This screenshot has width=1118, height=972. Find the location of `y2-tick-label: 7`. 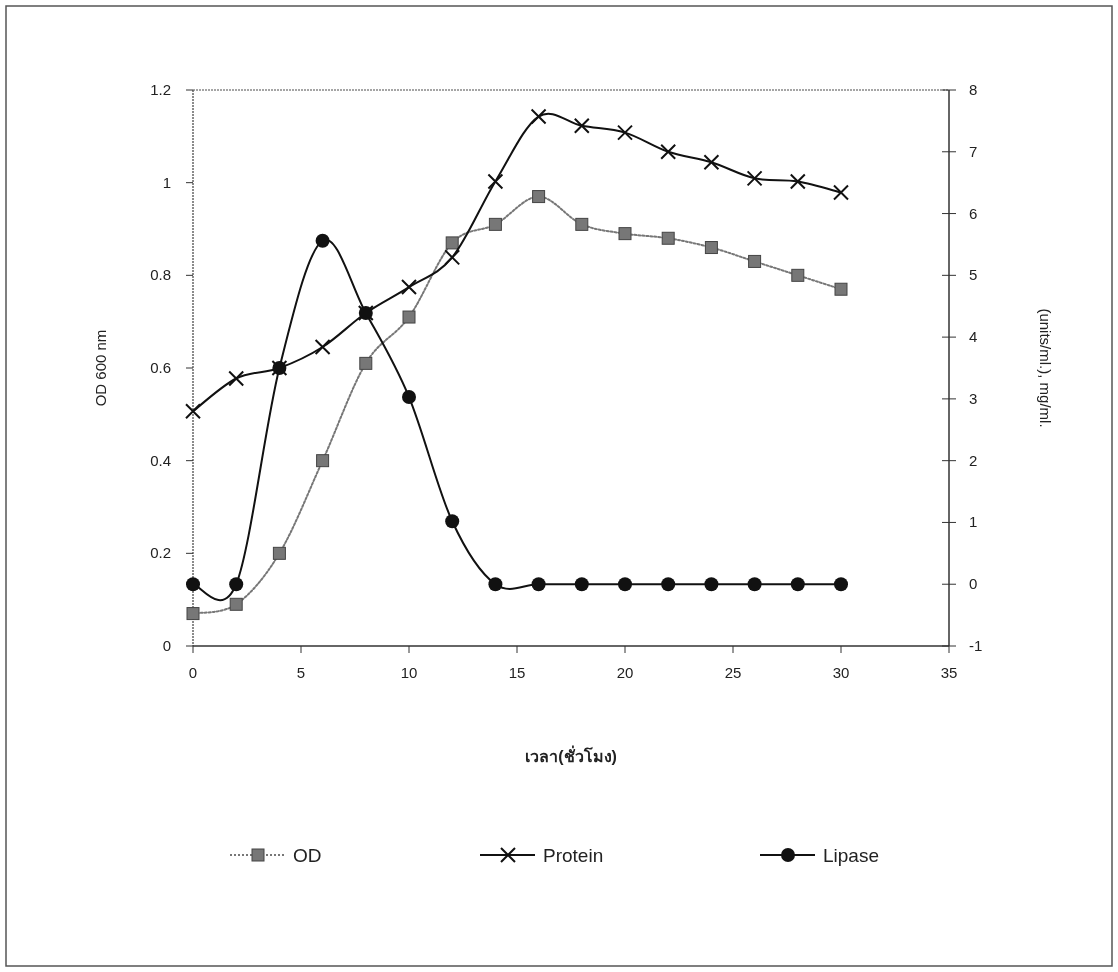

y2-tick-label: 7 is located at coordinates (973, 151).